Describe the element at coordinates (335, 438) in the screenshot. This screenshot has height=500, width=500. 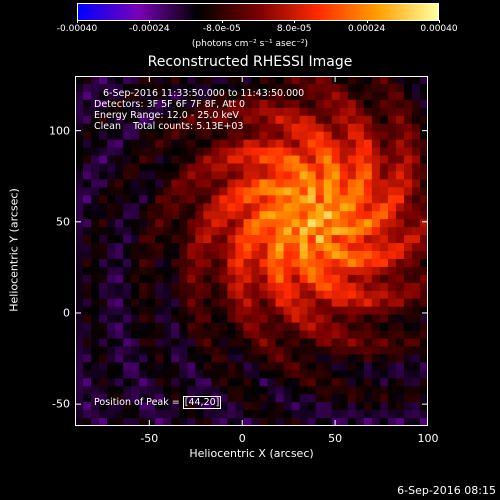
I see `x-tick-label: 50` at that location.